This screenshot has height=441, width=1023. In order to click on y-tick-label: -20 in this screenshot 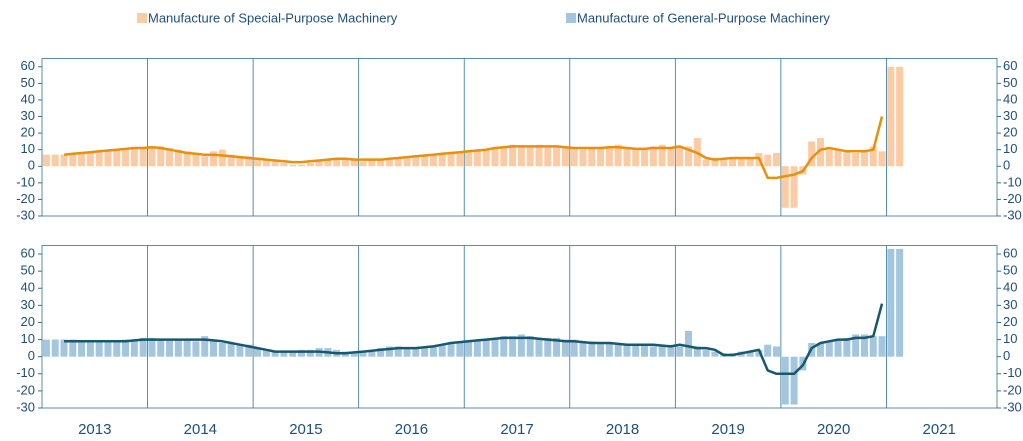, I will do `click(25, 198)`.